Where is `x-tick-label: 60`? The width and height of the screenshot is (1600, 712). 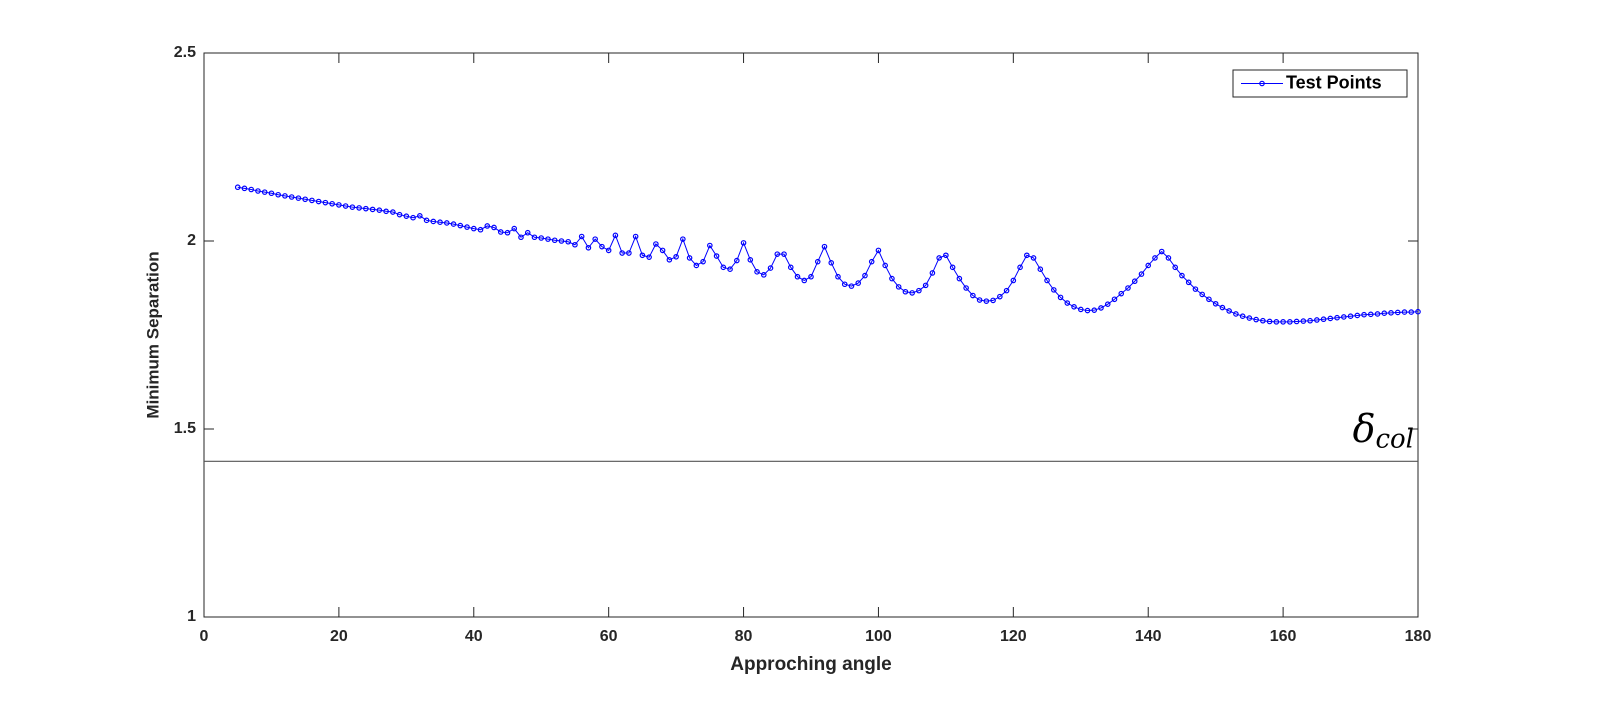
x-tick-label: 60 is located at coordinates (609, 636).